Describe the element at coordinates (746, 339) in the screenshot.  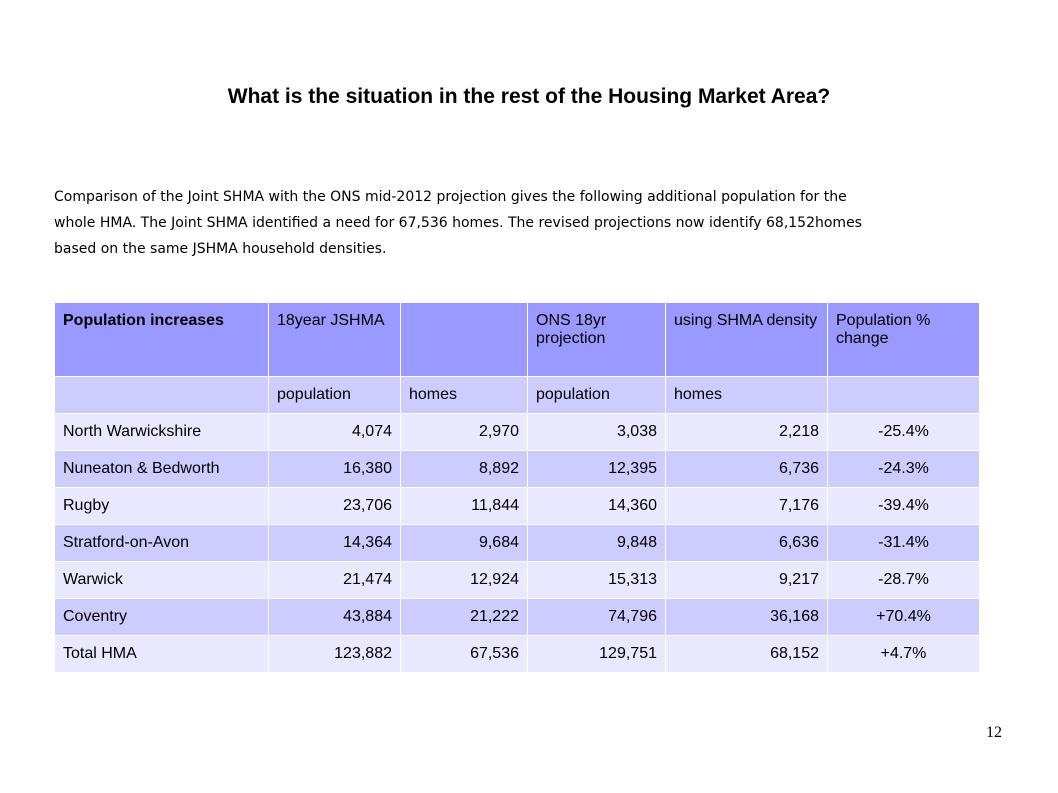
I see `header-cell: using SHMA density` at that location.